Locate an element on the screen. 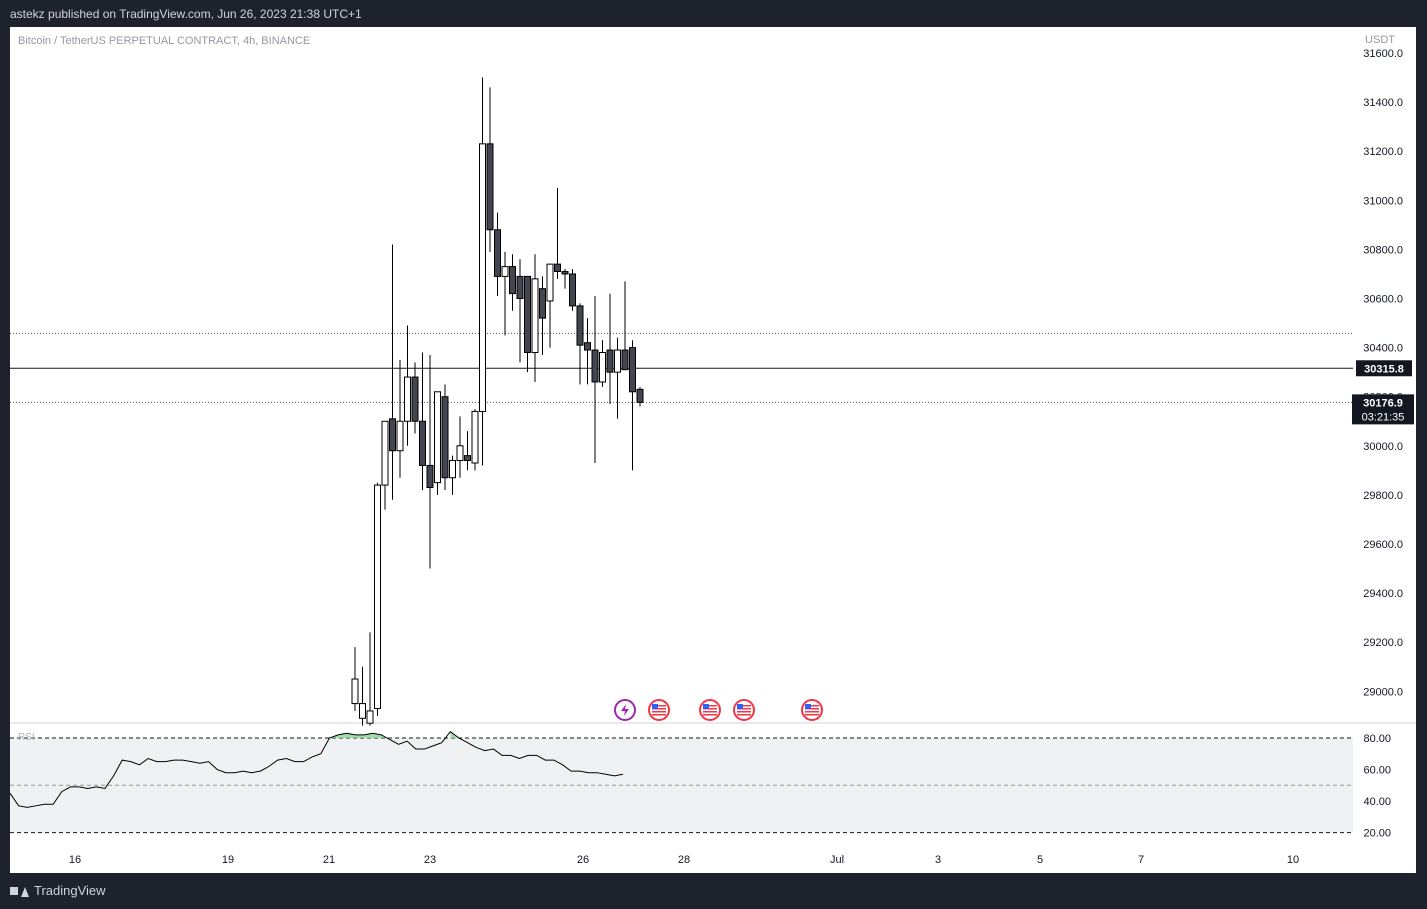 The width and height of the screenshot is (1427, 909). brand-name: TradingView is located at coordinates (70, 890).